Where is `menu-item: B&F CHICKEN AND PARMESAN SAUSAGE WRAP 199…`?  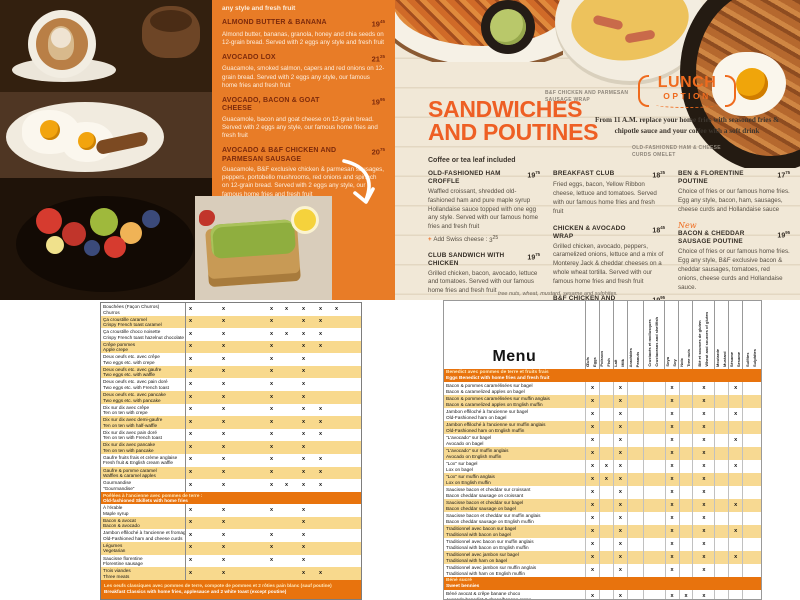
menu-item: B&F CHICKEN AND PARMESAN SAUSAGE WRAP 199… is located at coordinates (609, 298).